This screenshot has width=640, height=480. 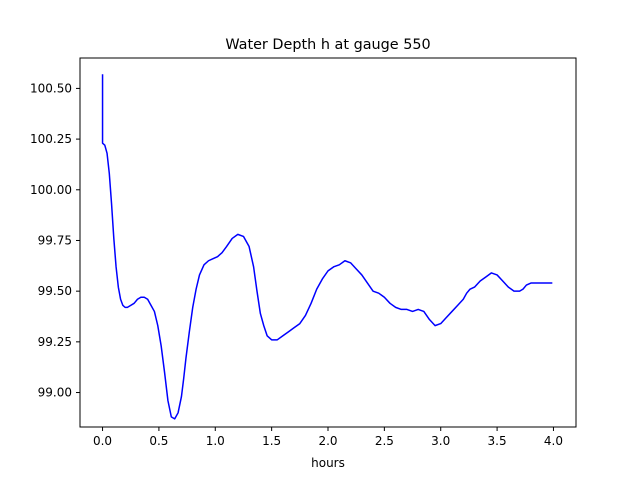 What do you see at coordinates (327, 45) in the screenshot?
I see `chart-title: Water Depth h at gauge 550` at bounding box center [327, 45].